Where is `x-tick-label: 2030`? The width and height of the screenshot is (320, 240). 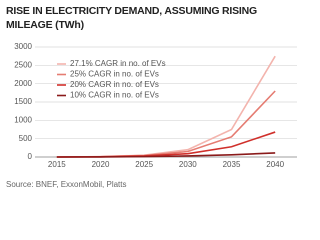
x-tick-label: 2030 is located at coordinates (188, 164).